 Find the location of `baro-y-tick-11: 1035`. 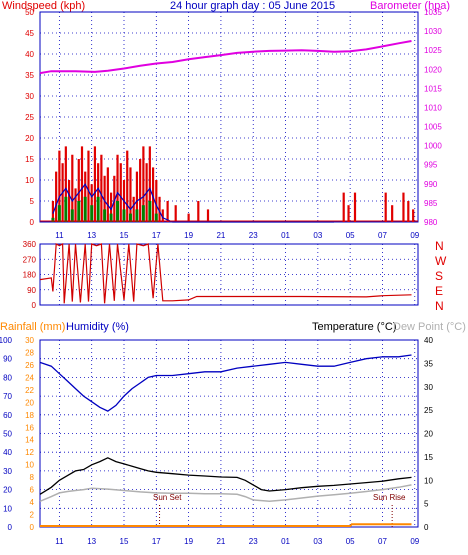

baro-y-tick-11: 1035 is located at coordinates (433, 12).